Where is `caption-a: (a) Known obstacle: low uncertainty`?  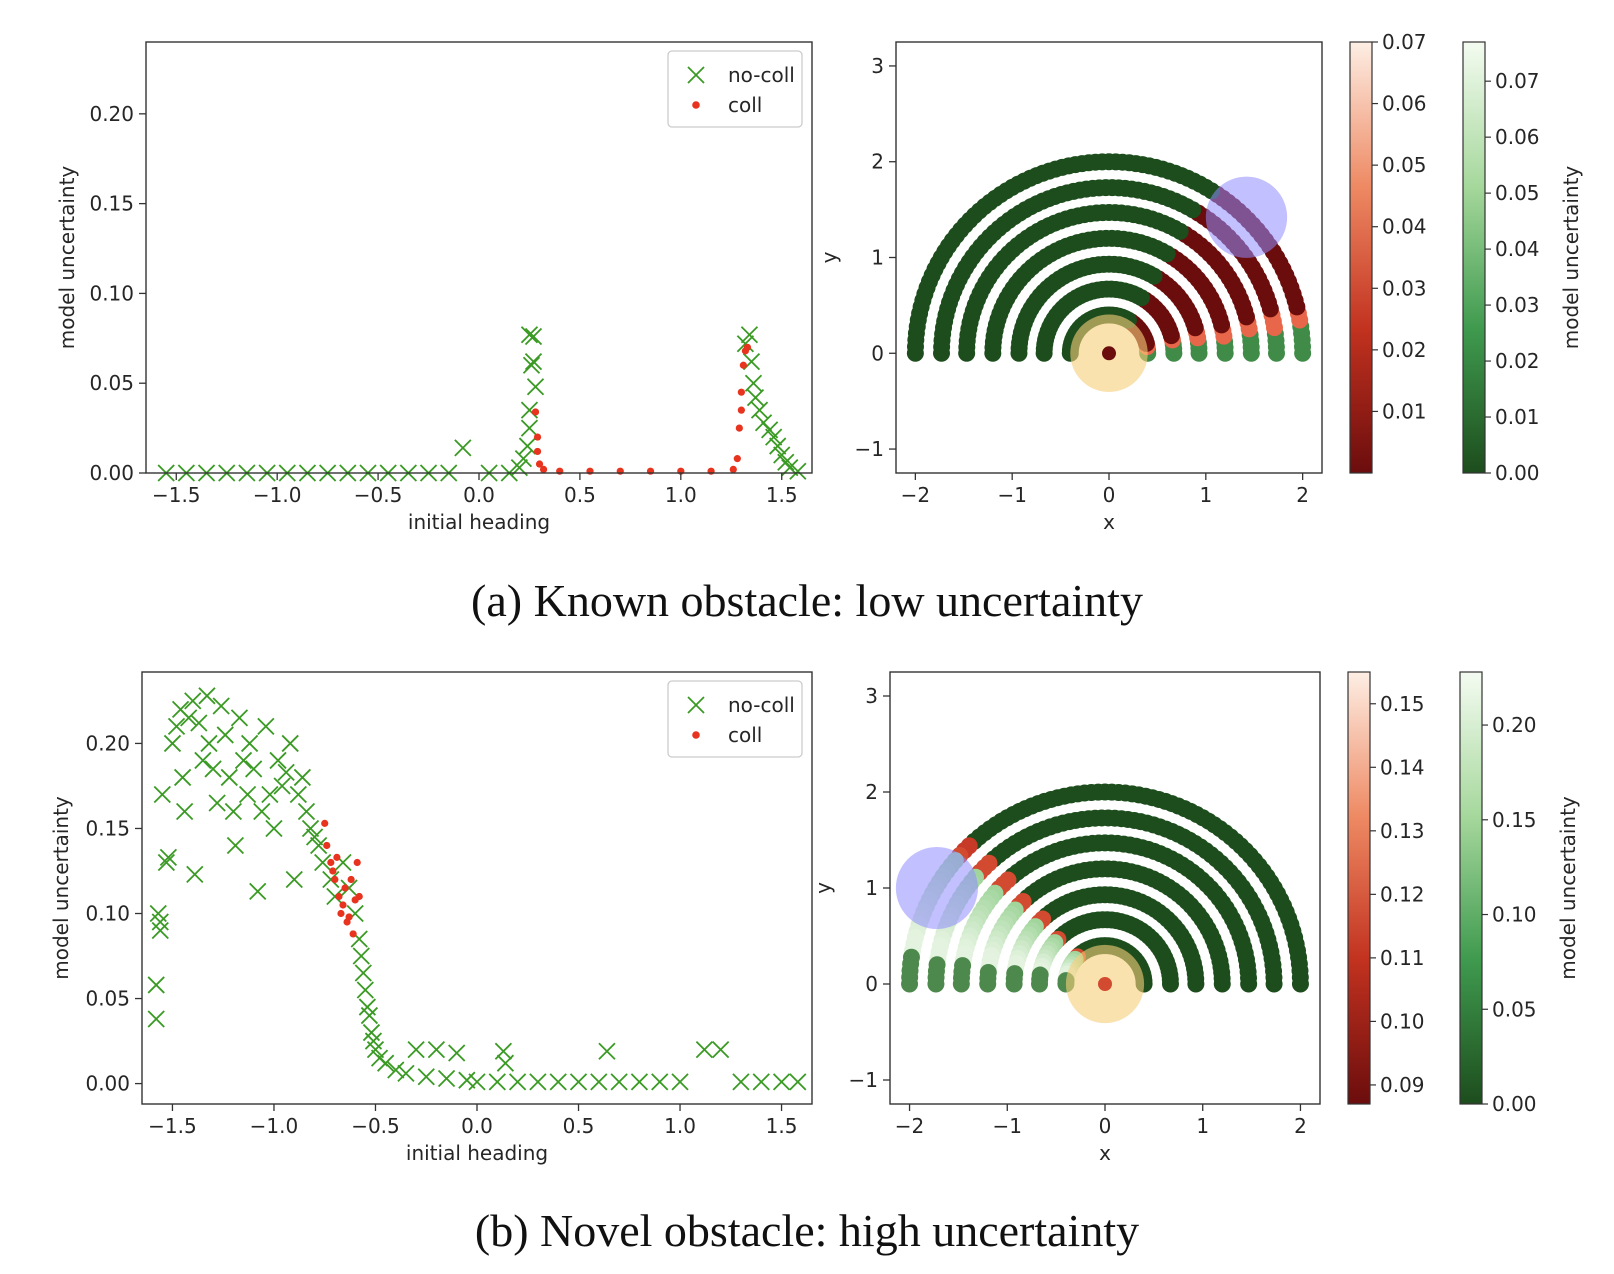 caption-a: (a) Known obstacle: low uncertainty is located at coordinates (807, 600).